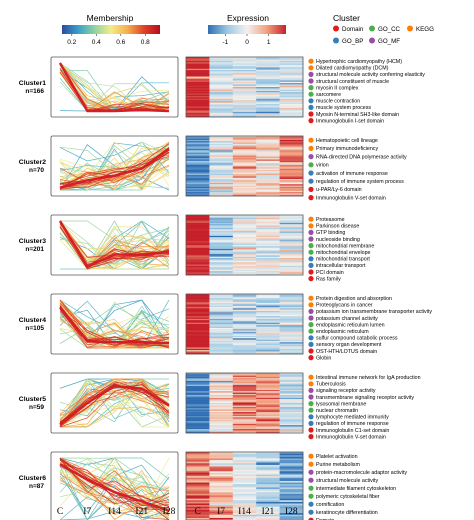  I want to click on membership-tick-label: 0.2, so click(71, 42).